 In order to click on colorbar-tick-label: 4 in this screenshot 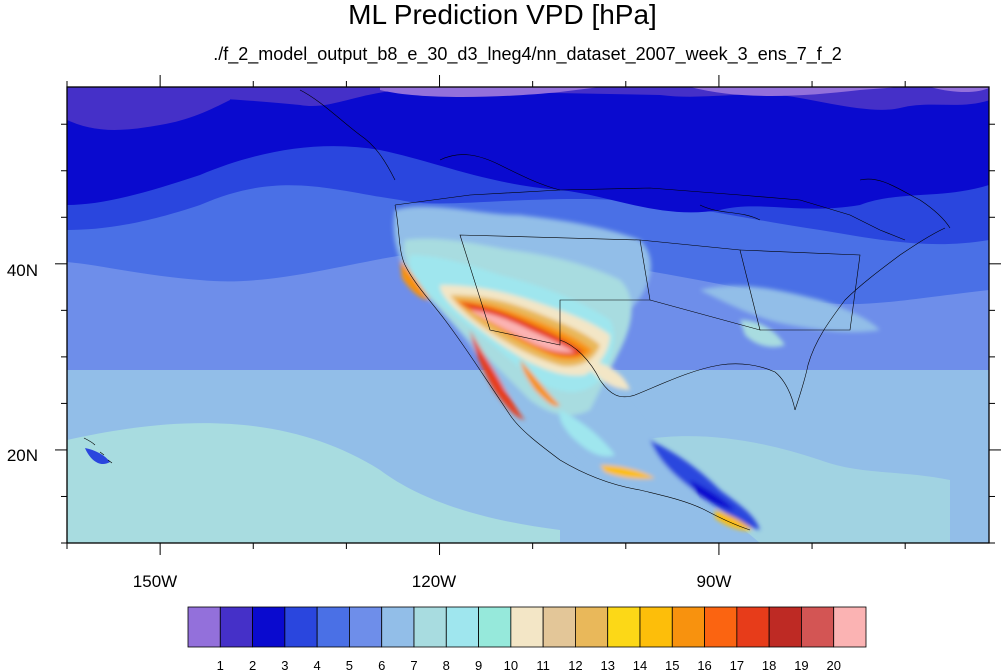, I will do `click(317, 665)`.